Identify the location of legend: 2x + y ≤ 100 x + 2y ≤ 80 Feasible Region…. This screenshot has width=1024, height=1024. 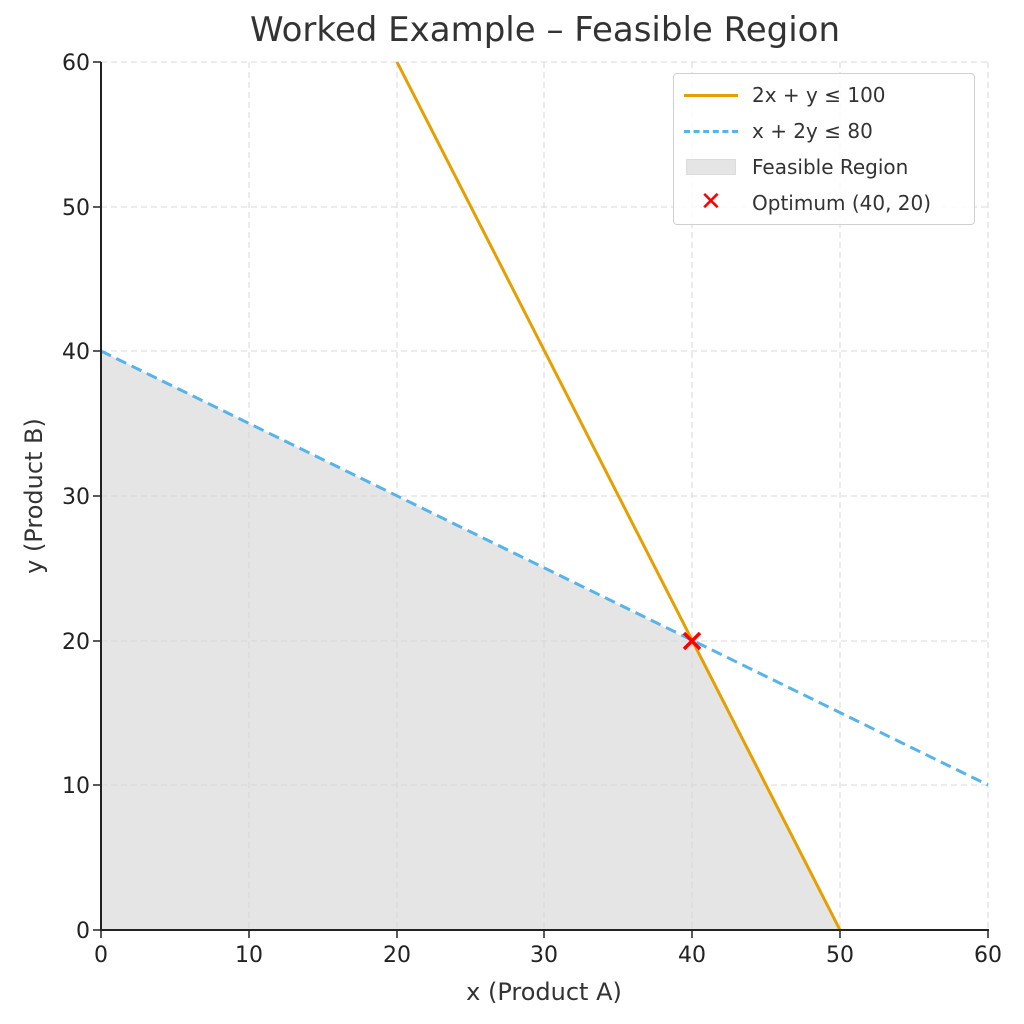
(824, 149).